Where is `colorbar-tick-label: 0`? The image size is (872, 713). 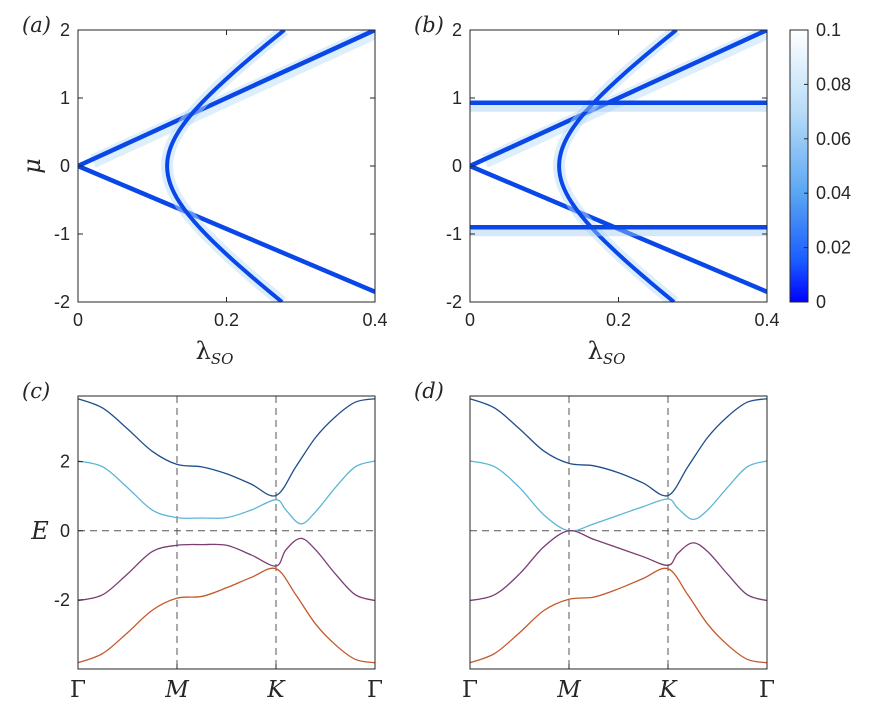 colorbar-tick-label: 0 is located at coordinates (821, 302).